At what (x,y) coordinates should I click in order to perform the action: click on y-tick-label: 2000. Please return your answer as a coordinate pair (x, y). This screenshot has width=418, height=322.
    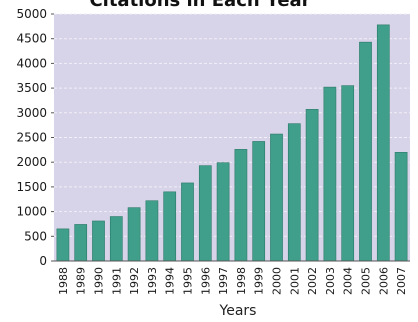
    Looking at the image, I should click on (31, 162).